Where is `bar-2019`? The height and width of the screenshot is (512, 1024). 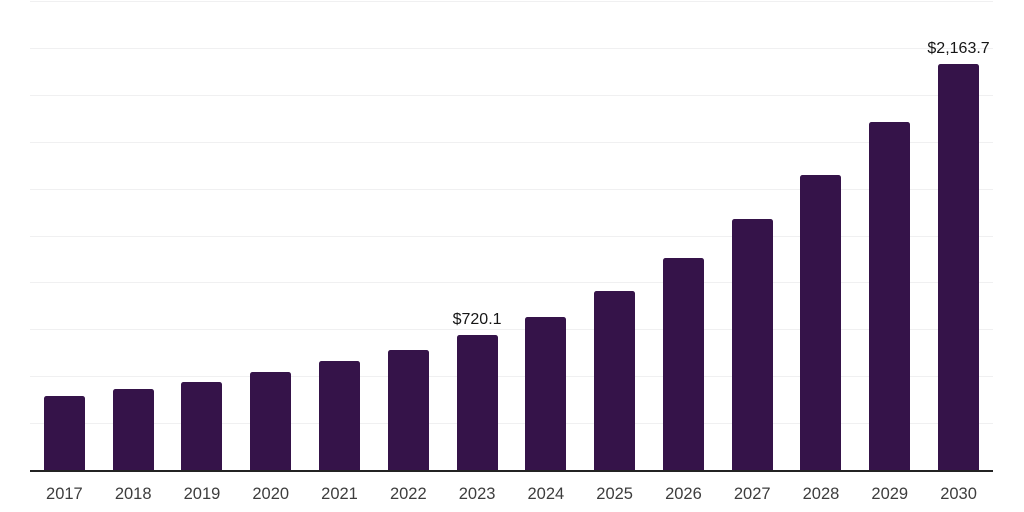
bar-2019 is located at coordinates (202, 426).